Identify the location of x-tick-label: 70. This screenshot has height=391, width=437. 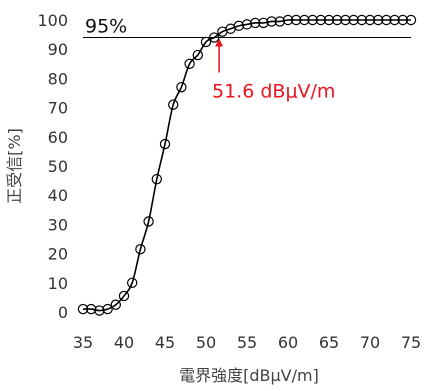
(370, 342).